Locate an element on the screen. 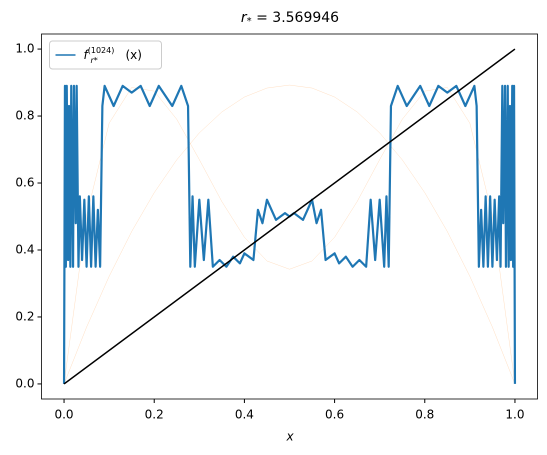 The width and height of the screenshot is (547, 455). y-tick-label: 0.2 is located at coordinates (24, 316).